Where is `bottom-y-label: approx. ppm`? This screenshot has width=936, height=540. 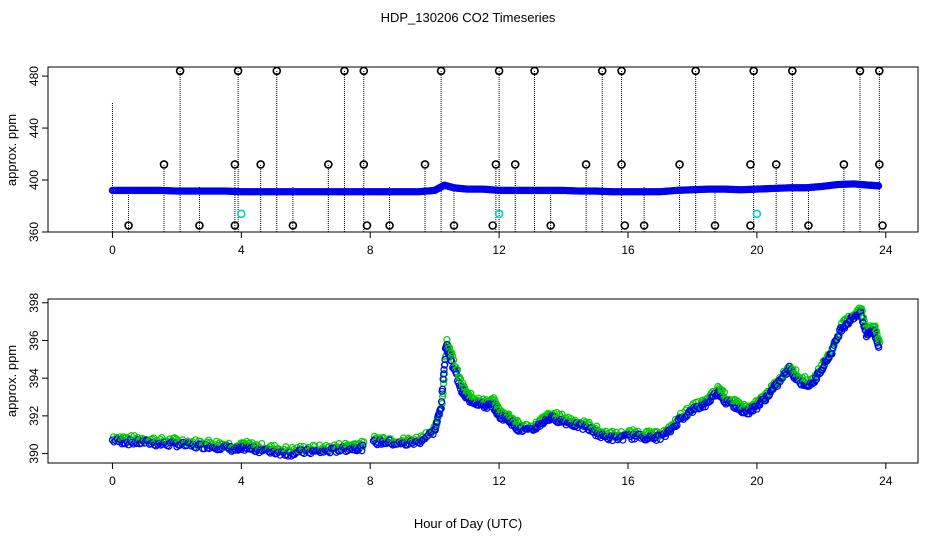 bottom-y-label: approx. ppm is located at coordinates (11, 381).